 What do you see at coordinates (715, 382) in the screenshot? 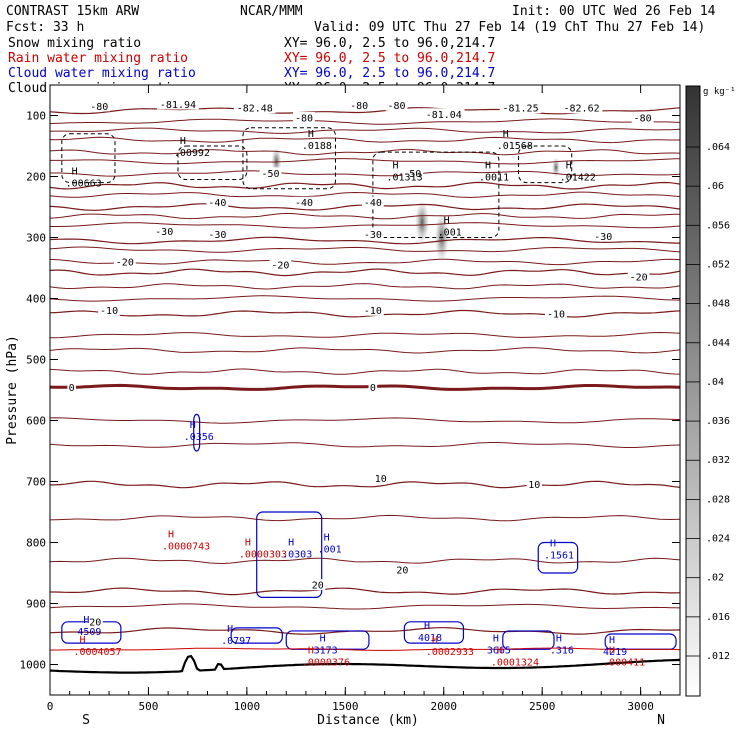
I see `colorbar-tick-label: .04` at bounding box center [715, 382].